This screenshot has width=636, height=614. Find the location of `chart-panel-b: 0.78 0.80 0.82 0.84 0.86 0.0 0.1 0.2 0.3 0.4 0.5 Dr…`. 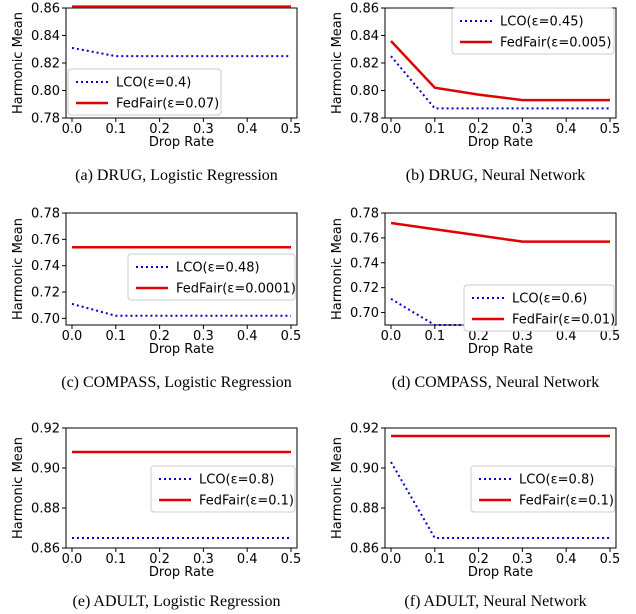

chart-panel-b: 0.78 0.80 0.82 0.84 0.86 0.0 0.1 0.2 0.3 0.4 0.5 Dr… is located at coordinates (475, 93).